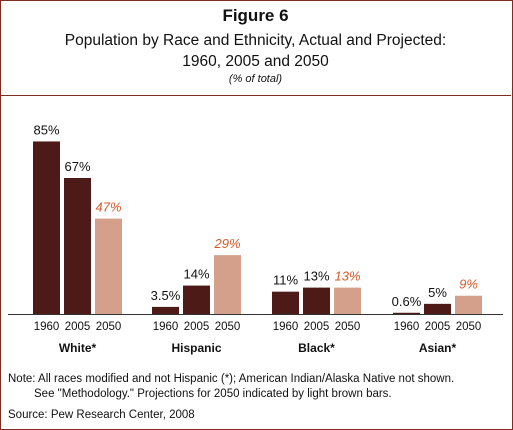  Describe the element at coordinates (317, 327) in the screenshot. I see `year-label-black-2005: 2005` at that location.